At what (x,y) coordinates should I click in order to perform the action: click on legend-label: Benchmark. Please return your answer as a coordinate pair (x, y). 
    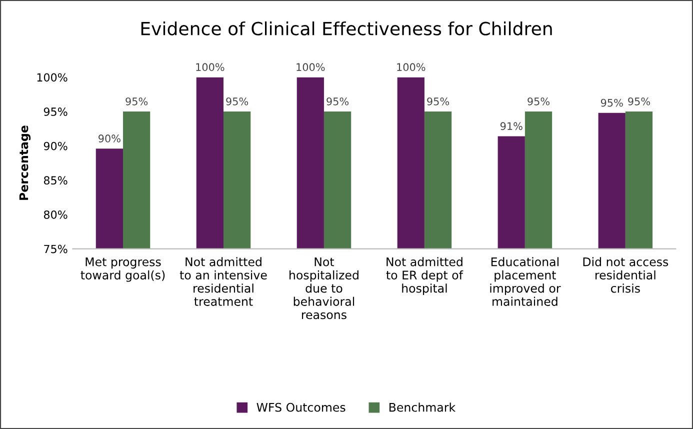
    Looking at the image, I should click on (423, 407).